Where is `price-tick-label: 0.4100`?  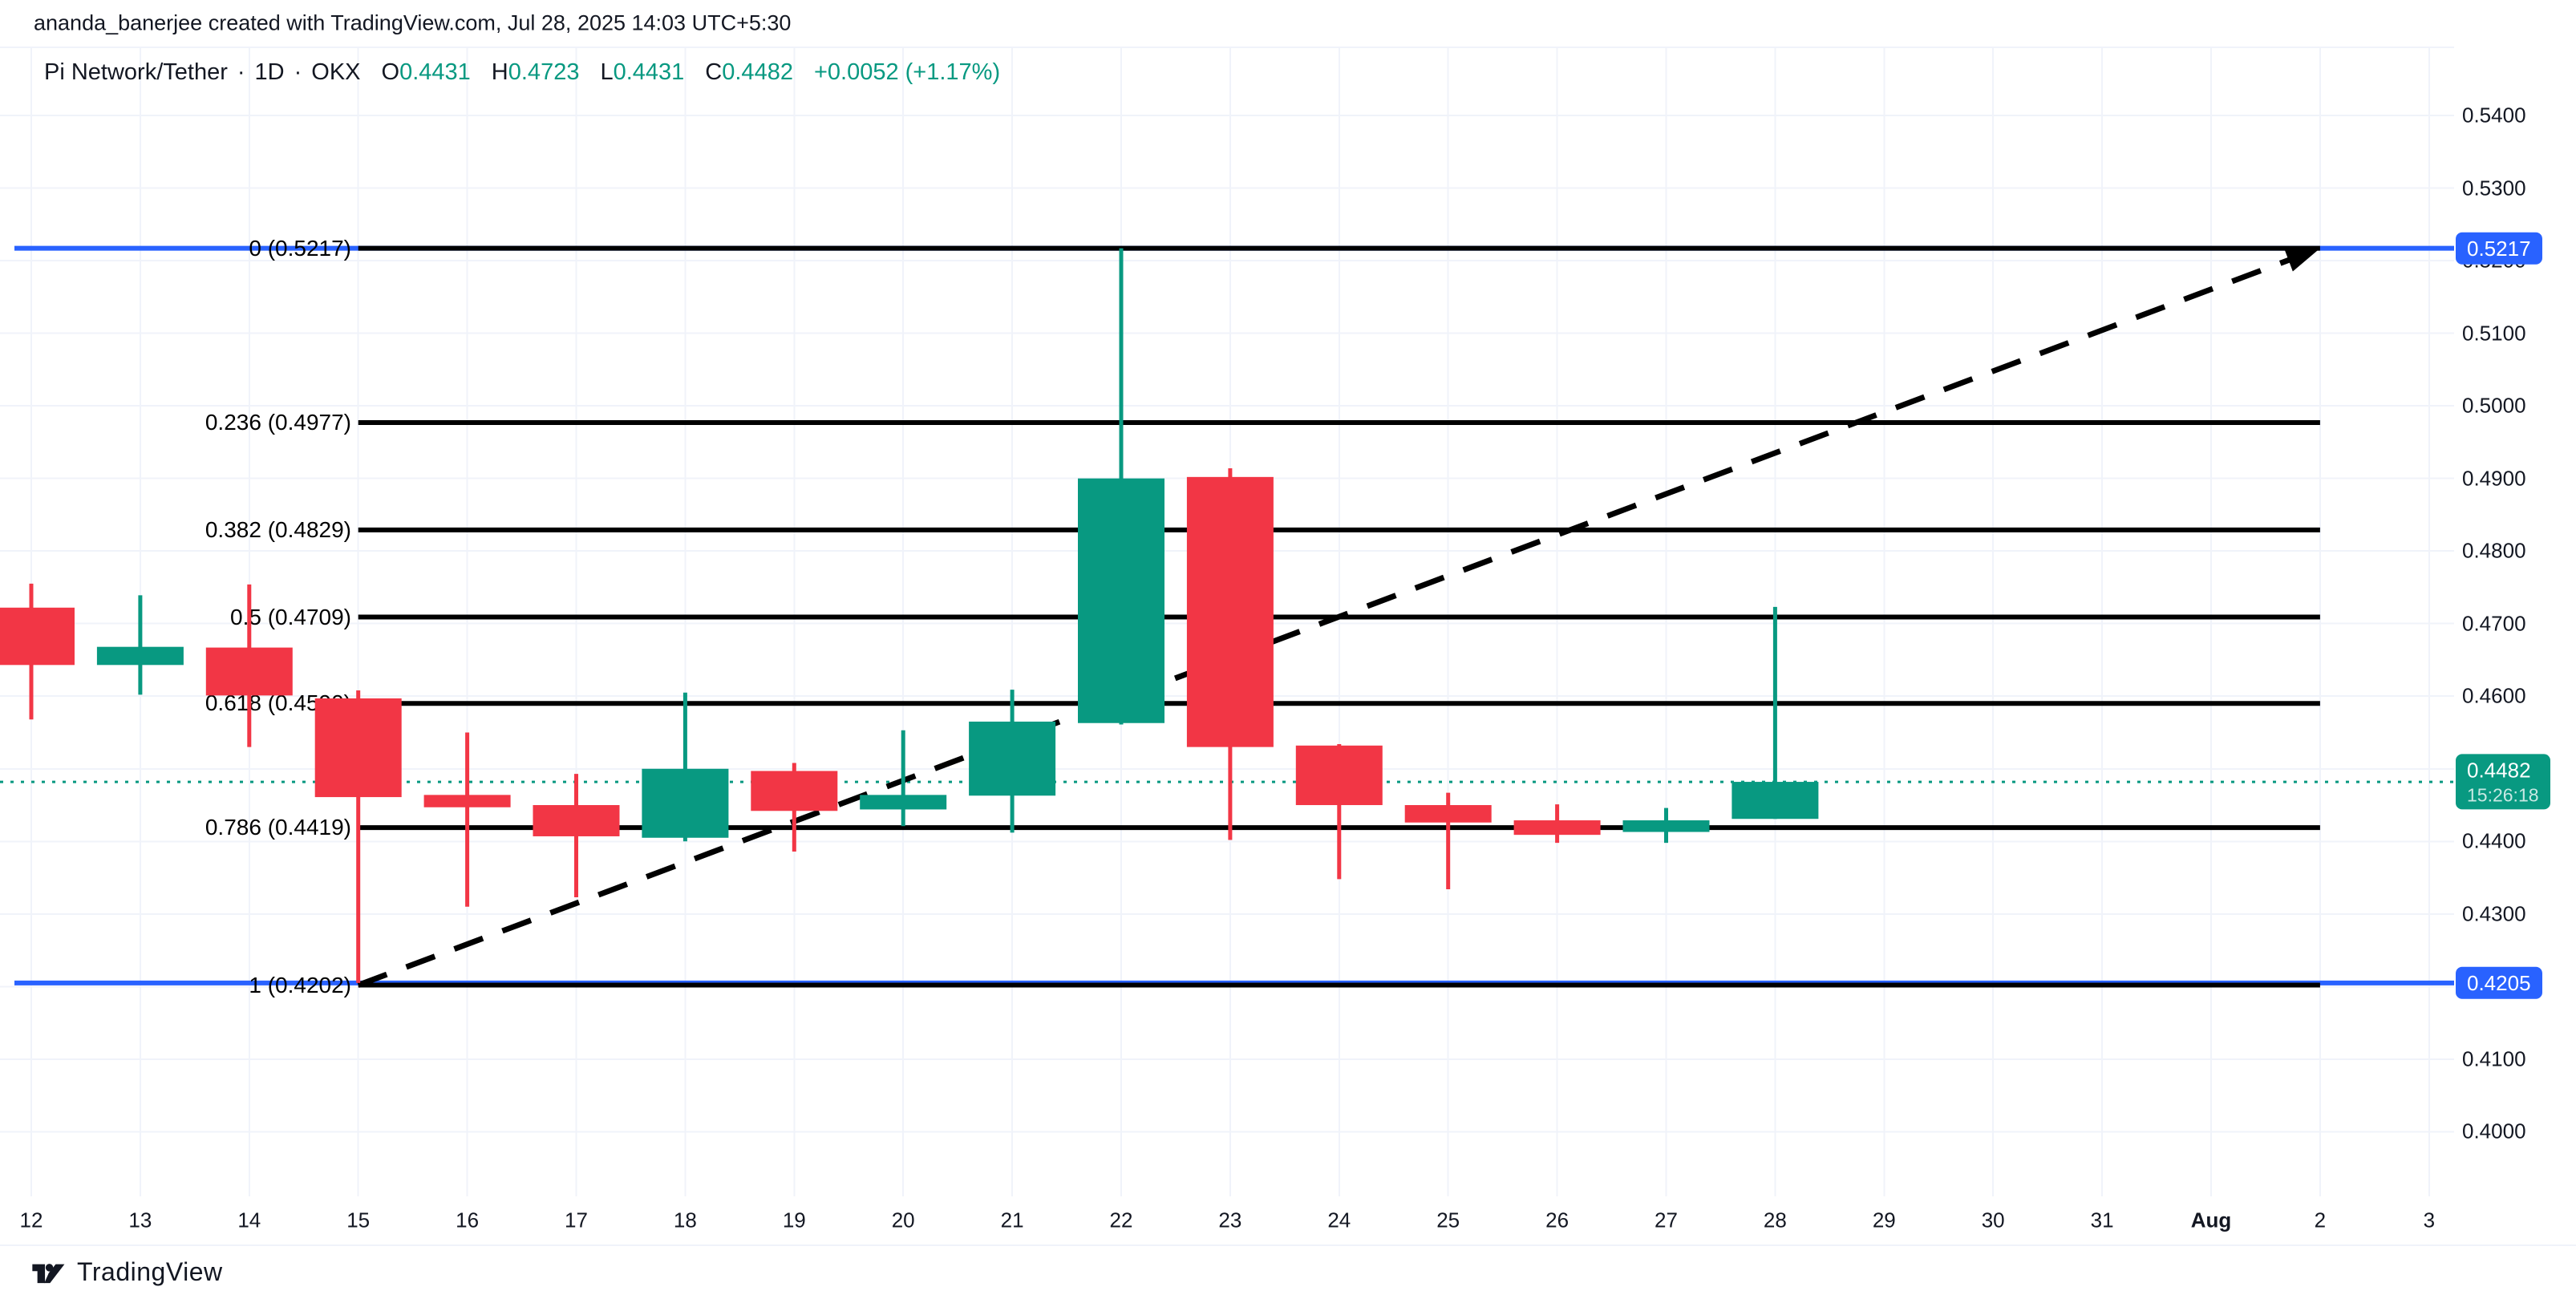
price-tick-label: 0.4100 is located at coordinates (2494, 1058).